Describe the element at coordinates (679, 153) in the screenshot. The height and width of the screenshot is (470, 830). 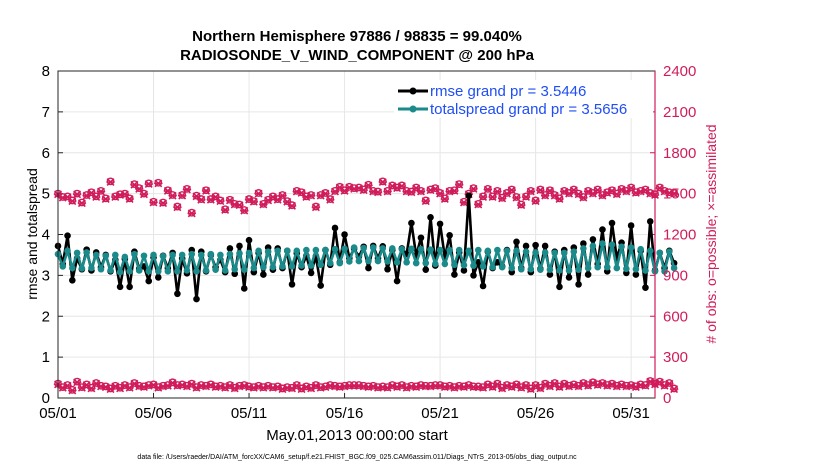
I see `y-right-tick-label: 1800` at that location.